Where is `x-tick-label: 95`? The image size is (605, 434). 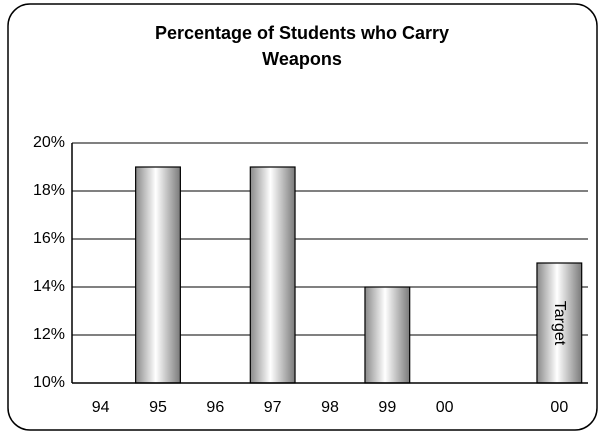
x-tick-label: 95 is located at coordinates (158, 407).